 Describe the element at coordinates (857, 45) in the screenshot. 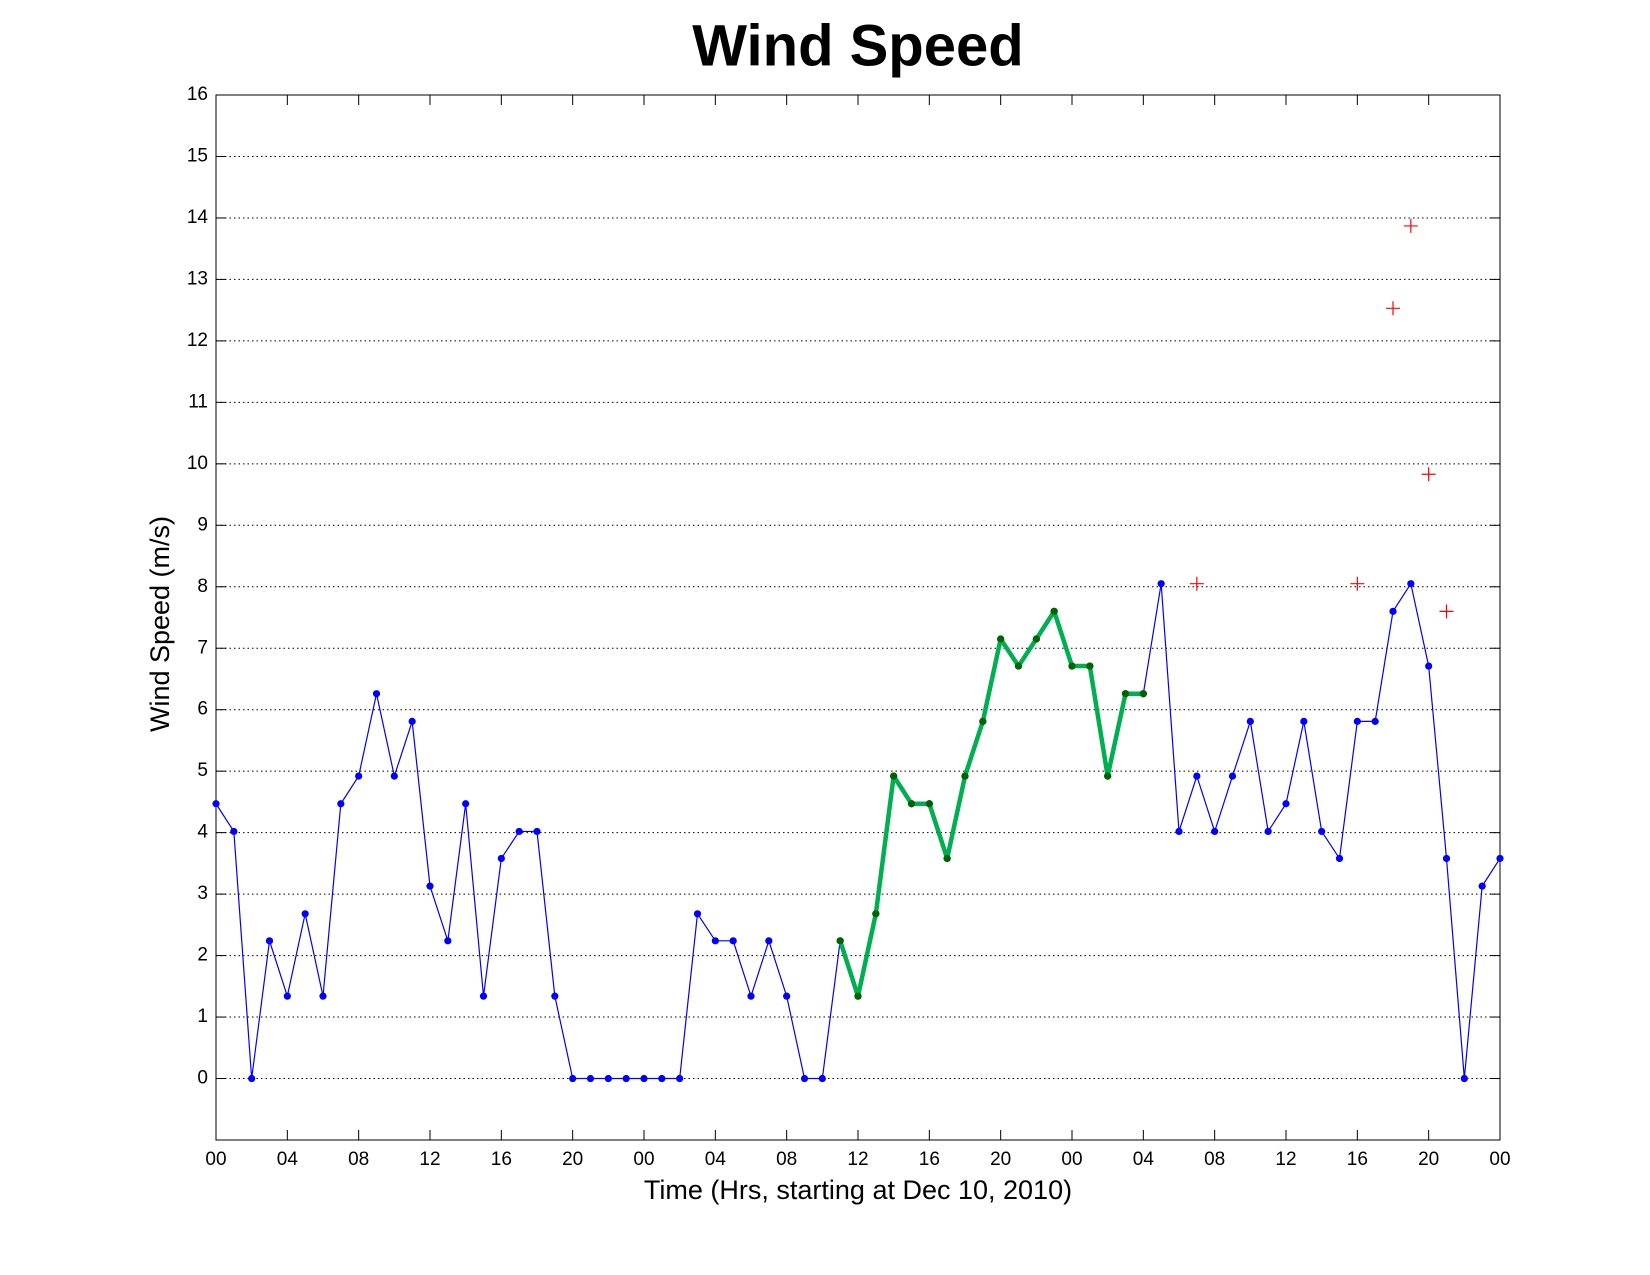

I see `chart-title: Wind Speed` at that location.